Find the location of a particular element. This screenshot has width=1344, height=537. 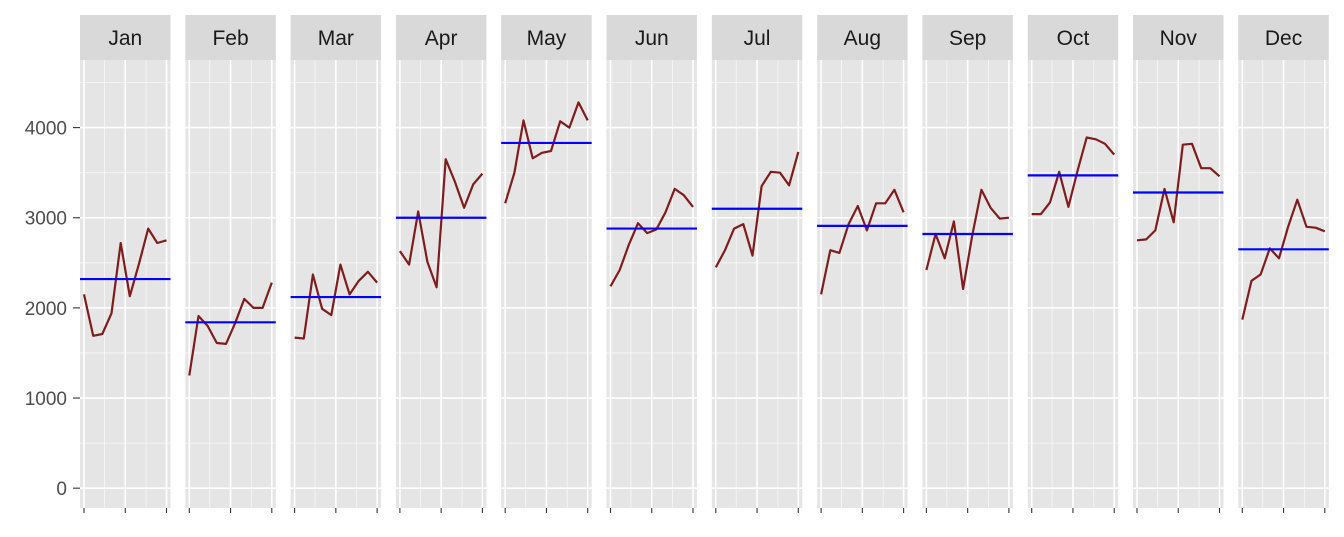

facet-strip-label: Apr is located at coordinates (441, 38).